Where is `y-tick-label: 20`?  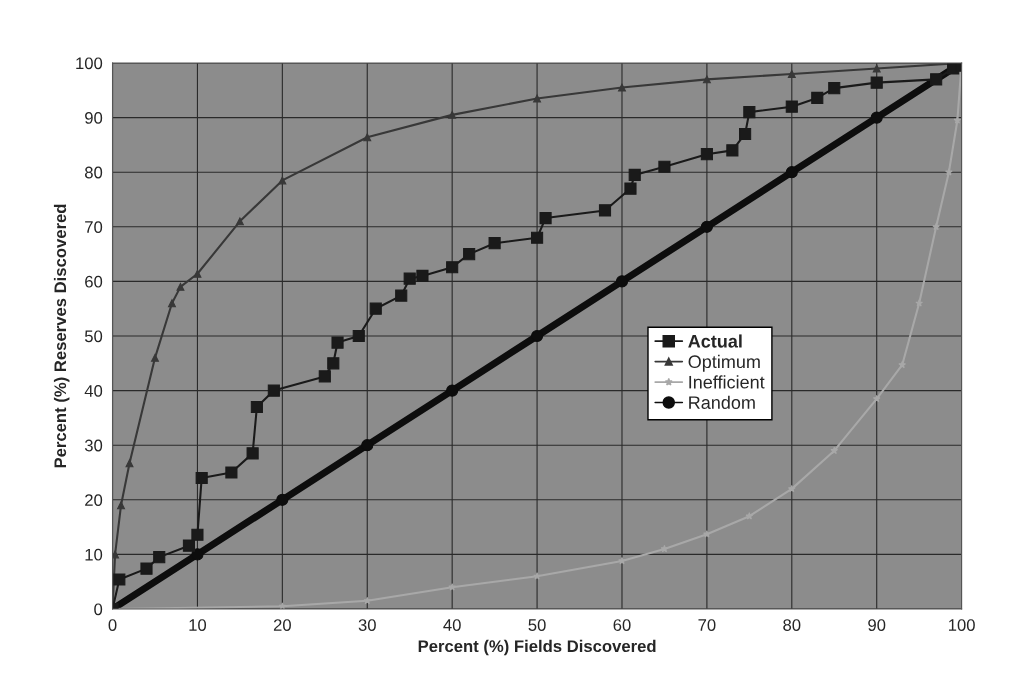 y-tick-label: 20 is located at coordinates (94, 500).